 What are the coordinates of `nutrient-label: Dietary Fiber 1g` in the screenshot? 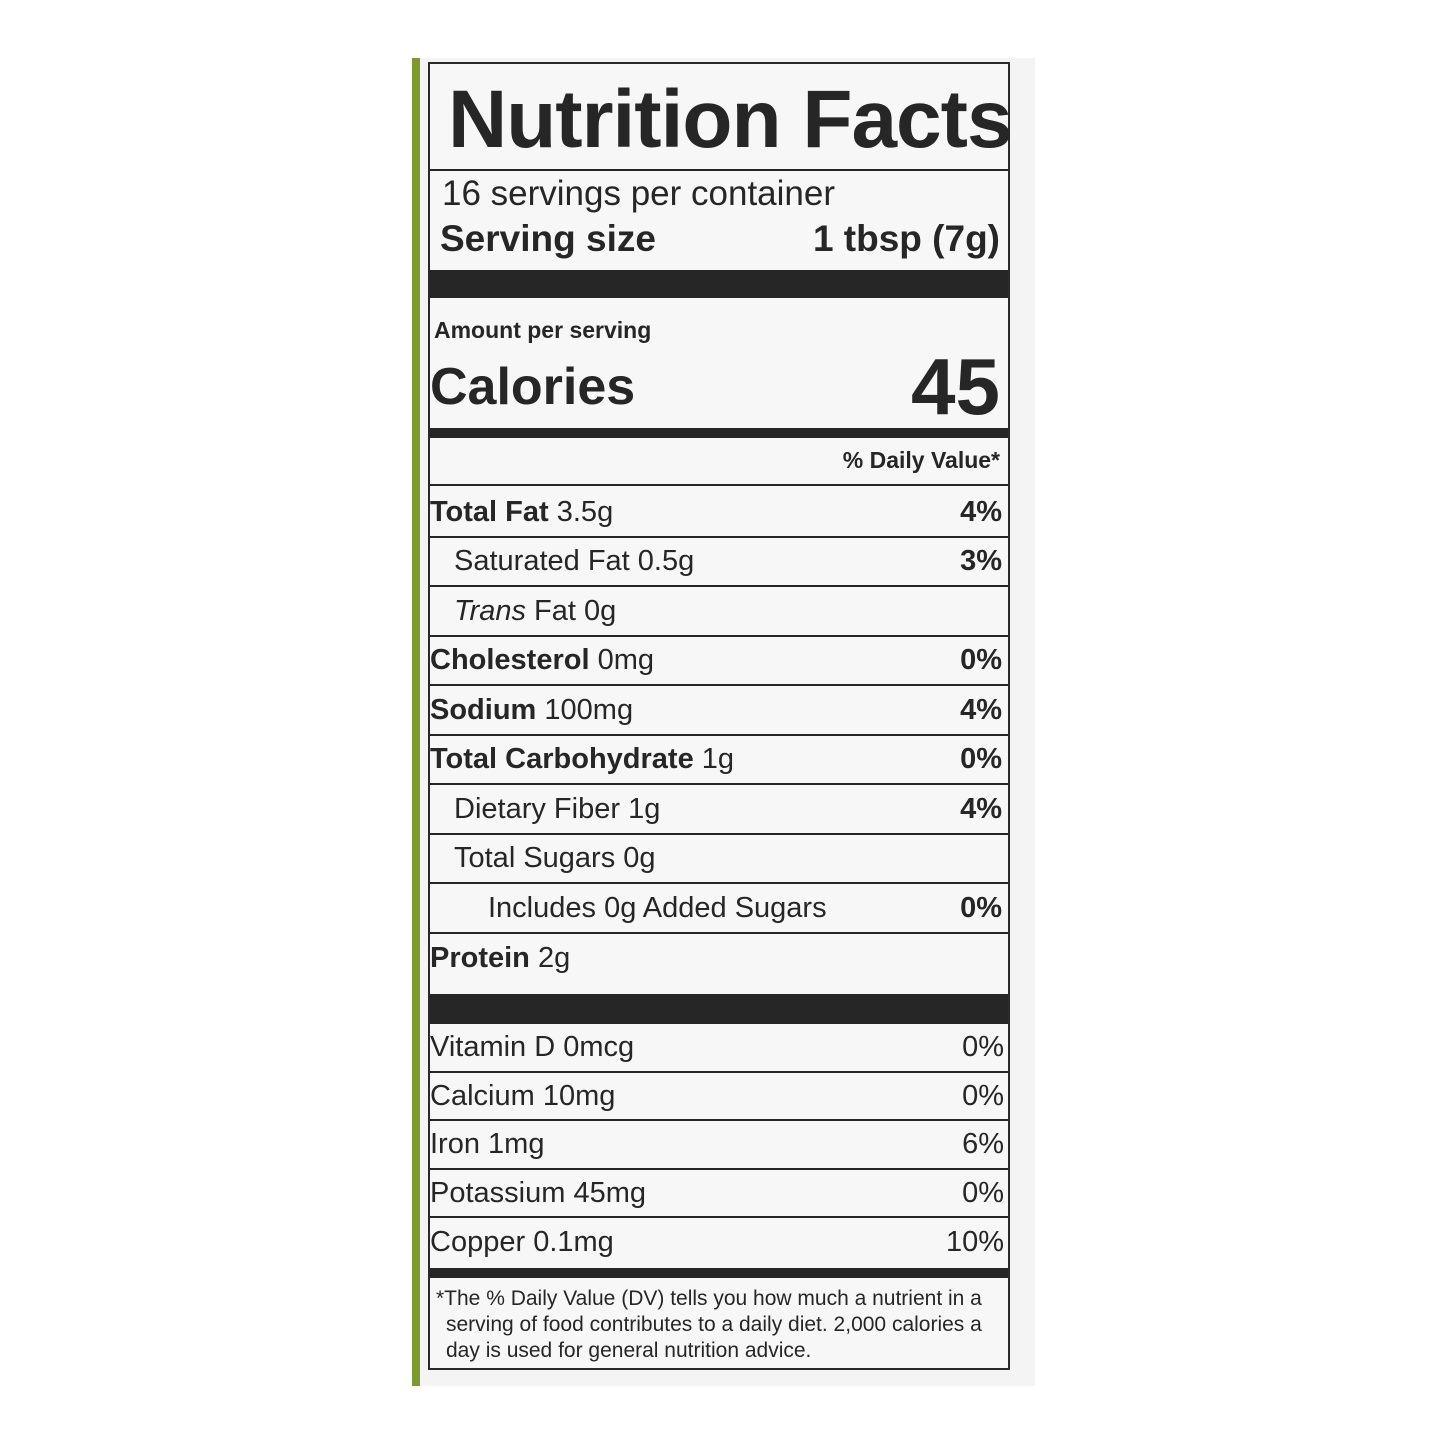 It's located at (545, 809).